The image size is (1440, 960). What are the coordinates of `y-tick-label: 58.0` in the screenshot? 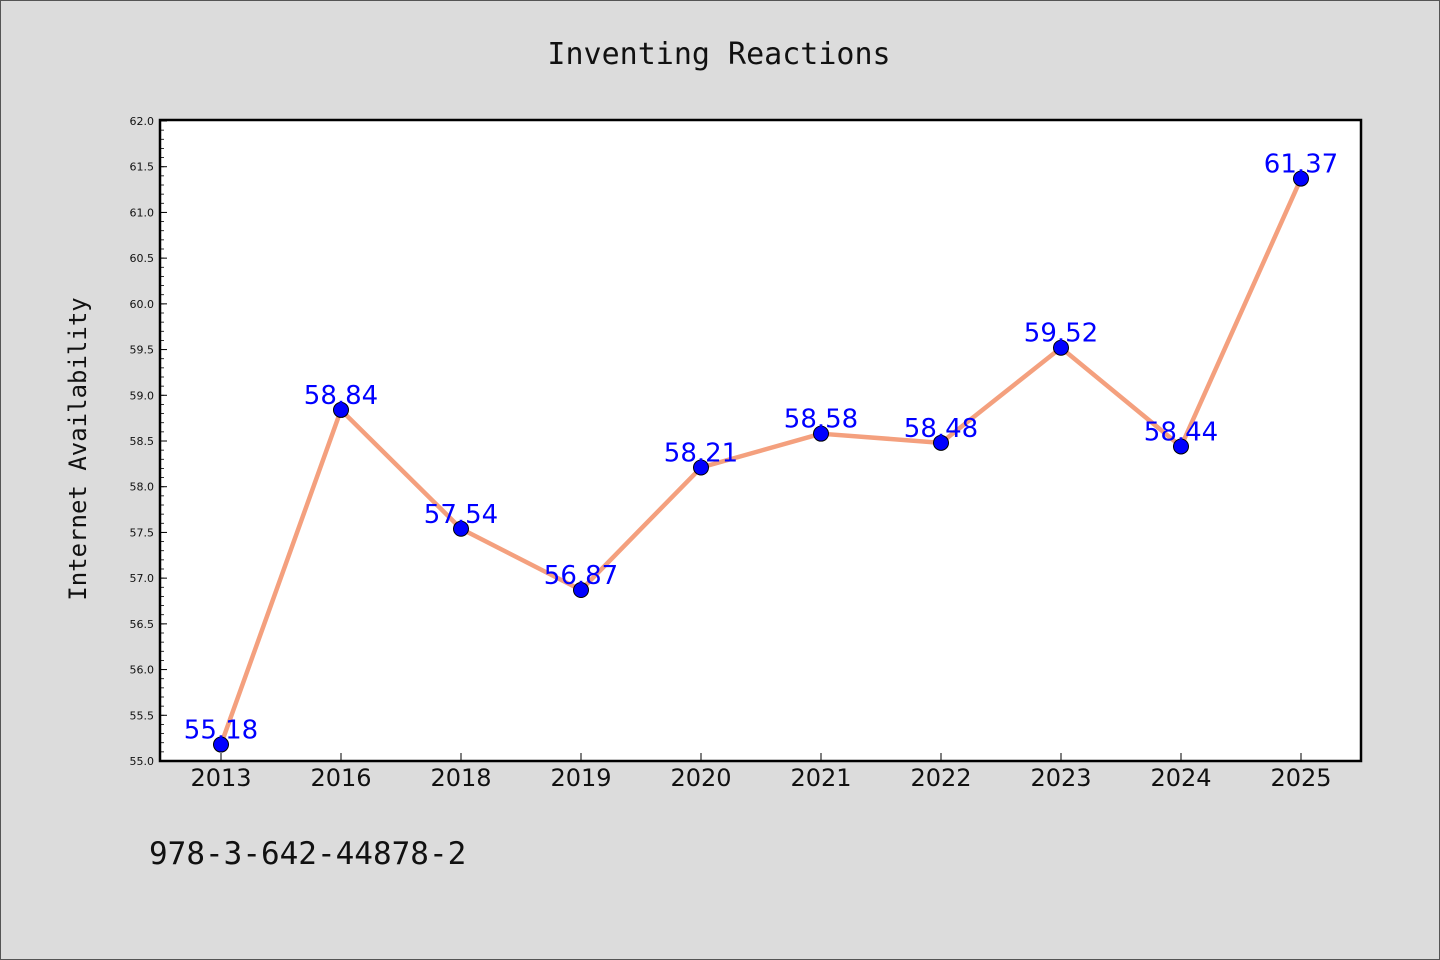 It's located at (142, 487).